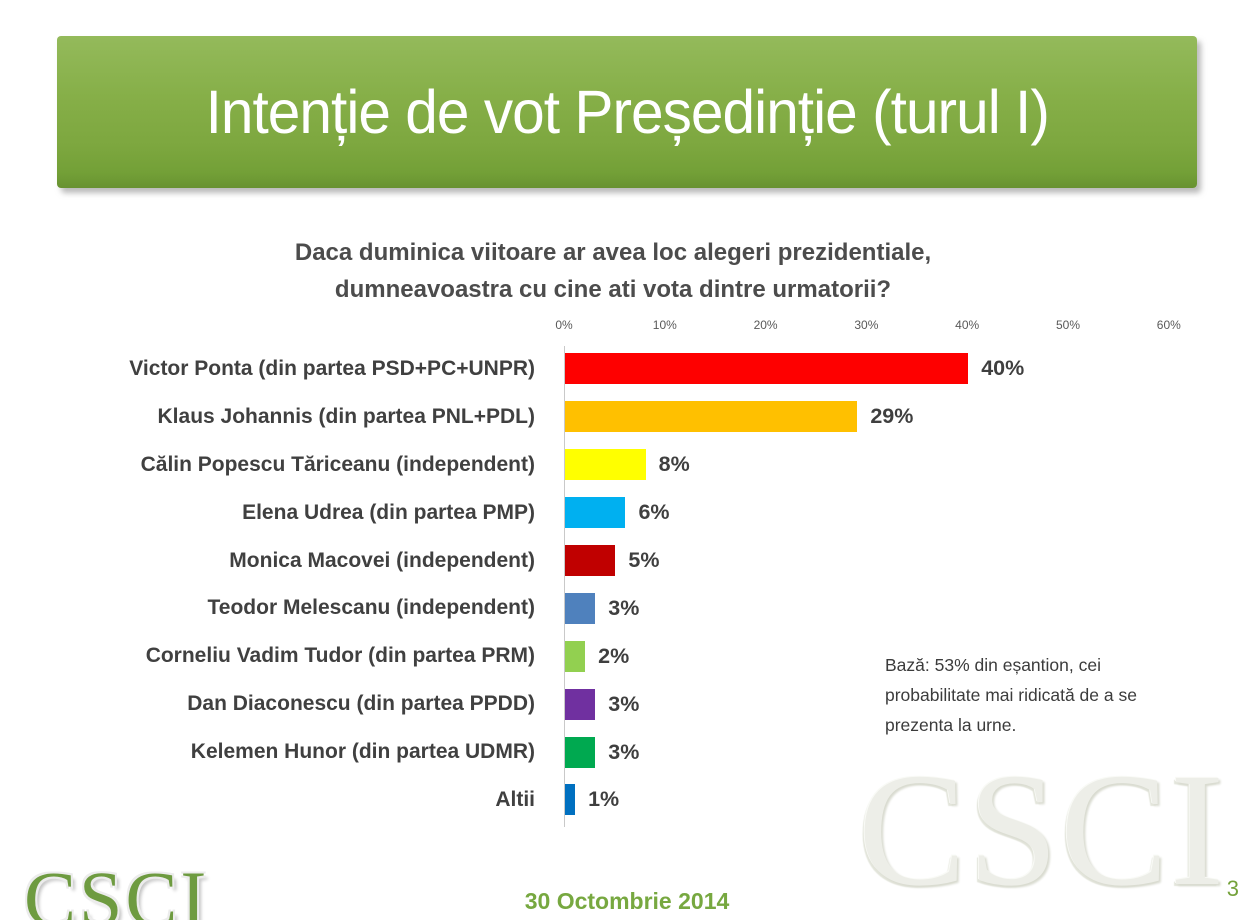 The height and width of the screenshot is (920, 1254). I want to click on chart-row: Corneliu Vadim Tudor (din partea PRM) 2%, so click(627, 656).